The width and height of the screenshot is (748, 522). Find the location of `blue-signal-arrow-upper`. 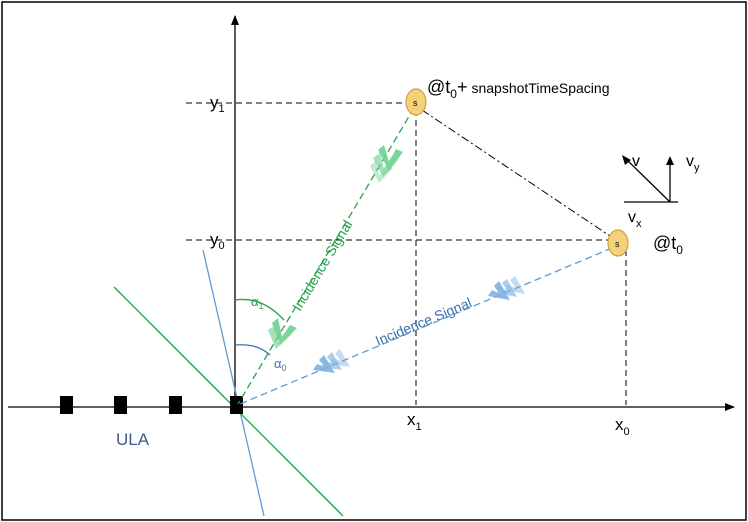

blue-signal-arrow-upper is located at coordinates (506, 288).